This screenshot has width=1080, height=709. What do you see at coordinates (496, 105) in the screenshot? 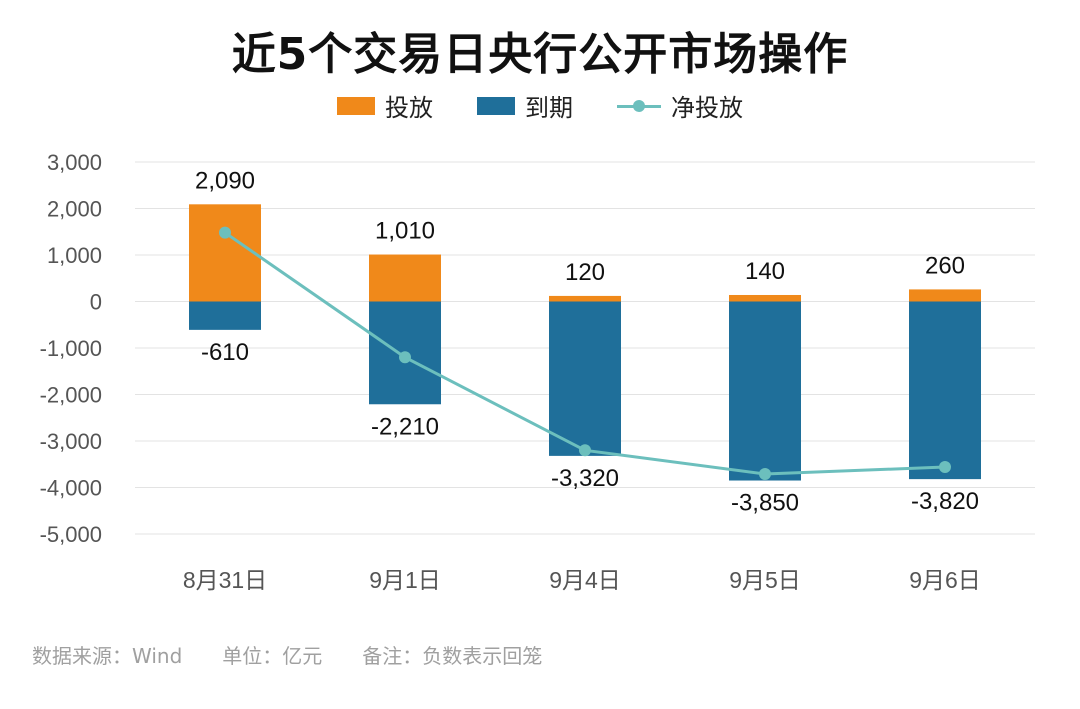
I see `legend-swatch-maturity` at bounding box center [496, 105].